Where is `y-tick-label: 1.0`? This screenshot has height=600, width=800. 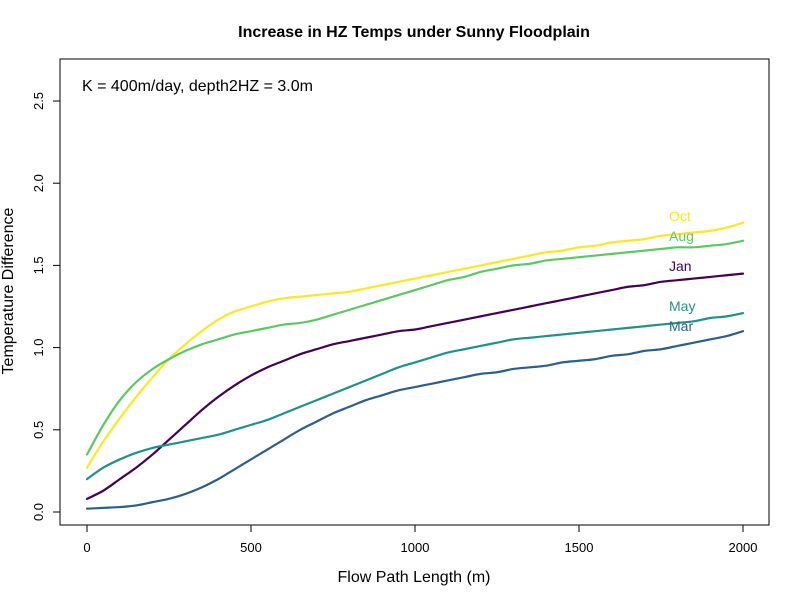
y-tick-label: 1.0 is located at coordinates (38, 348).